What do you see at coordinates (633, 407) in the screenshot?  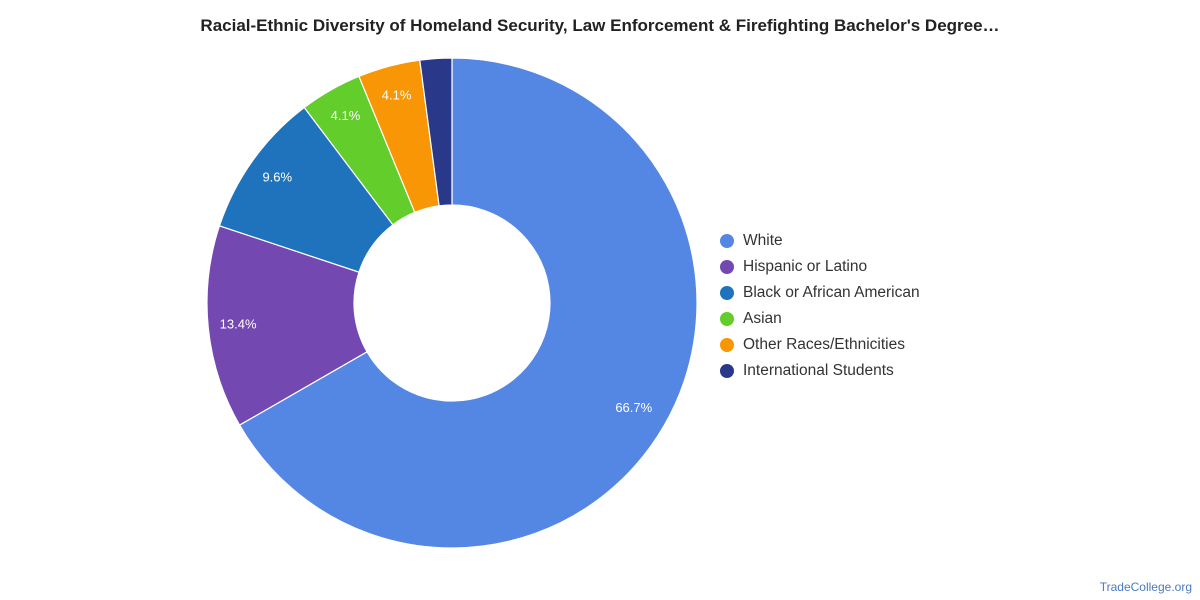 I see `data-label-white: 66.7%` at bounding box center [633, 407].